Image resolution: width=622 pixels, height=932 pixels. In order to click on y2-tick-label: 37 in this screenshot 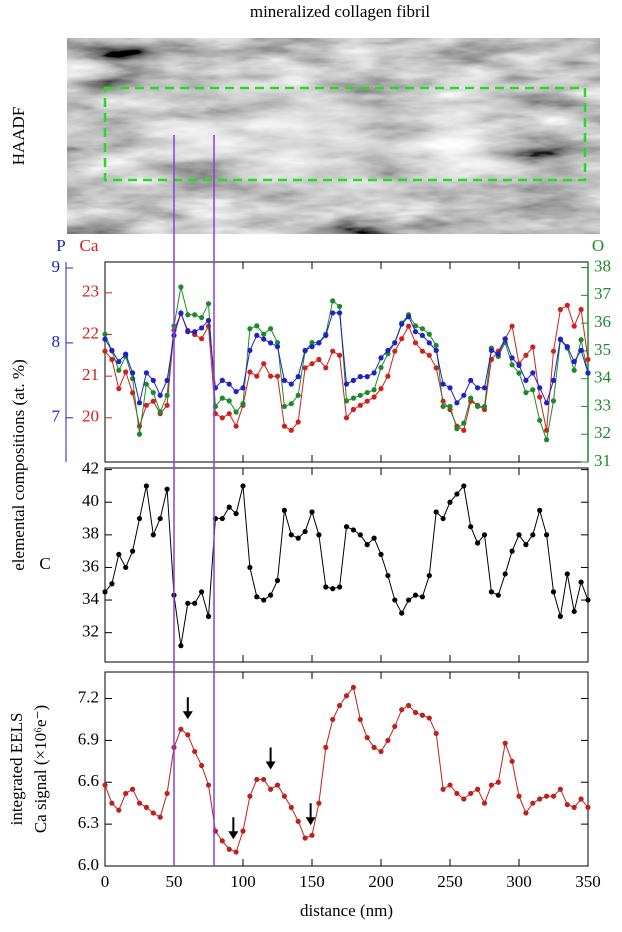, I will do `click(603, 293)`.